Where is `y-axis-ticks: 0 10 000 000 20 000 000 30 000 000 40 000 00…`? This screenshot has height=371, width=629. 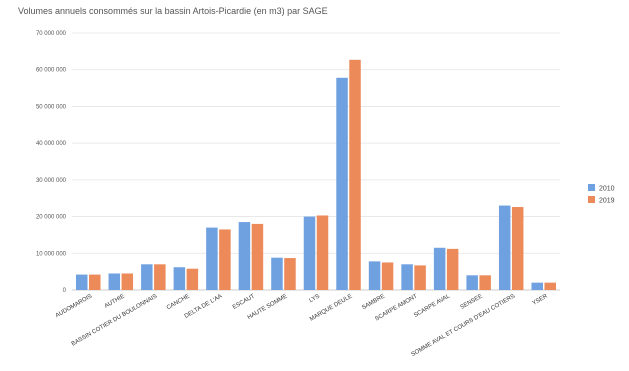 y-axis-ticks: 0 10 000 000 20 000 000 30 000 000 40 000 00… is located at coordinates (51, 162).